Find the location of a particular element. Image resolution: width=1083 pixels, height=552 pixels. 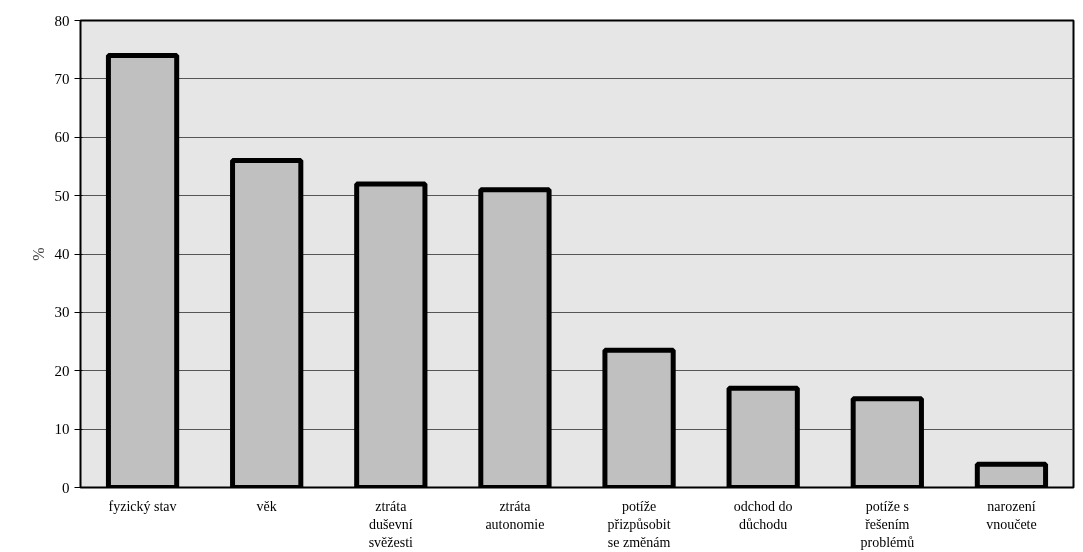

x-tick-label: odchod do důchodu is located at coordinates (763, 515).